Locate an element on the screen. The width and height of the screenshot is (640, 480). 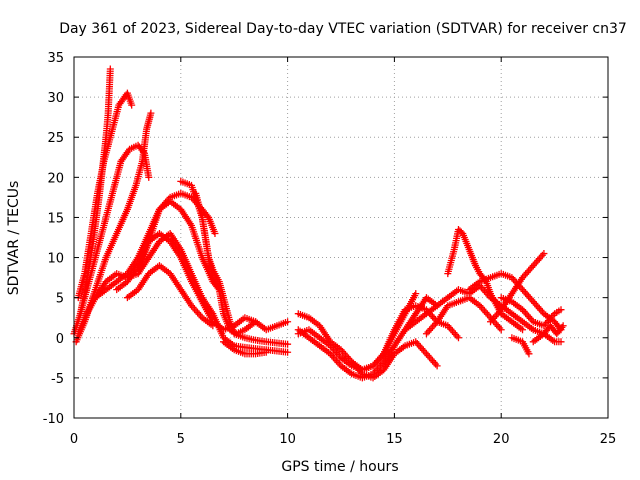
series-arc11 is located at coordinates (226, 263).